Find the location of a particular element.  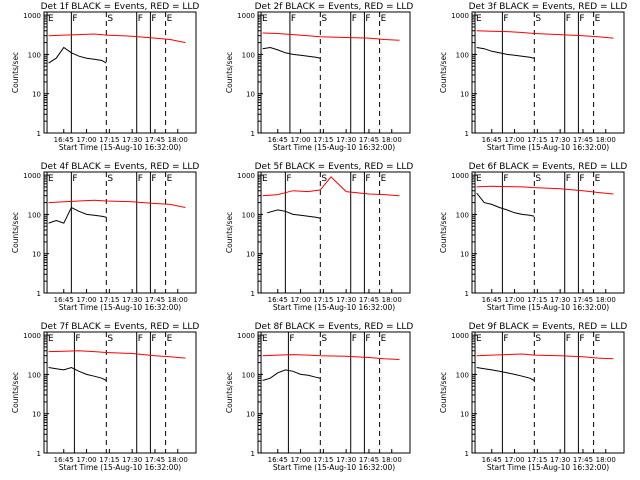

chart-title: Det 1f BLACK = Events, RED = LLD is located at coordinates (120, 7).